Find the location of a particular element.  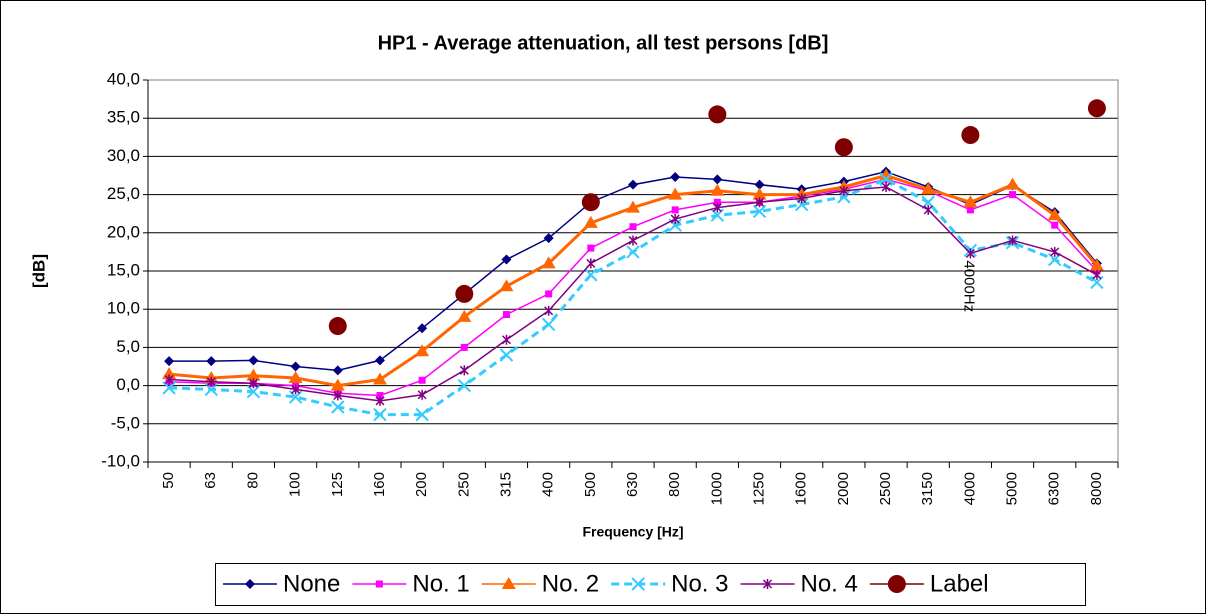

x-tick-label: 63 is located at coordinates (210, 480).